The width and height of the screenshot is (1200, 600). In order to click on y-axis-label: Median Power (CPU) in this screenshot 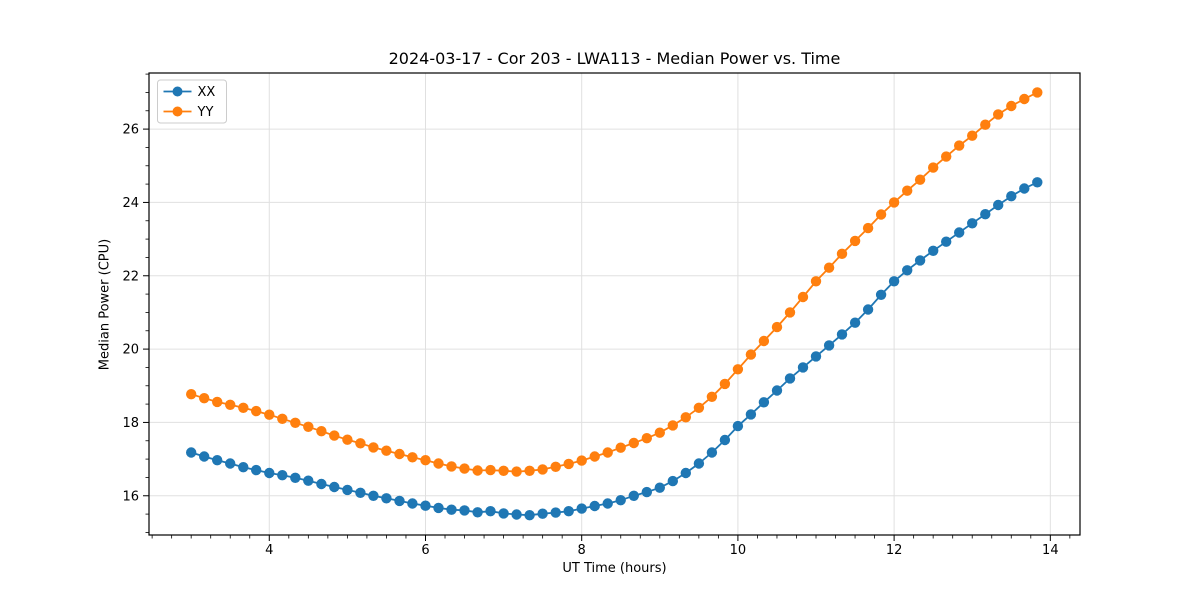, I will do `click(105, 304)`.